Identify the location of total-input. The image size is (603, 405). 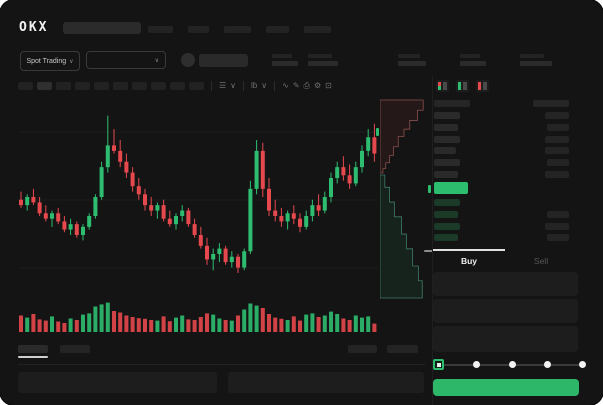
(505, 339).